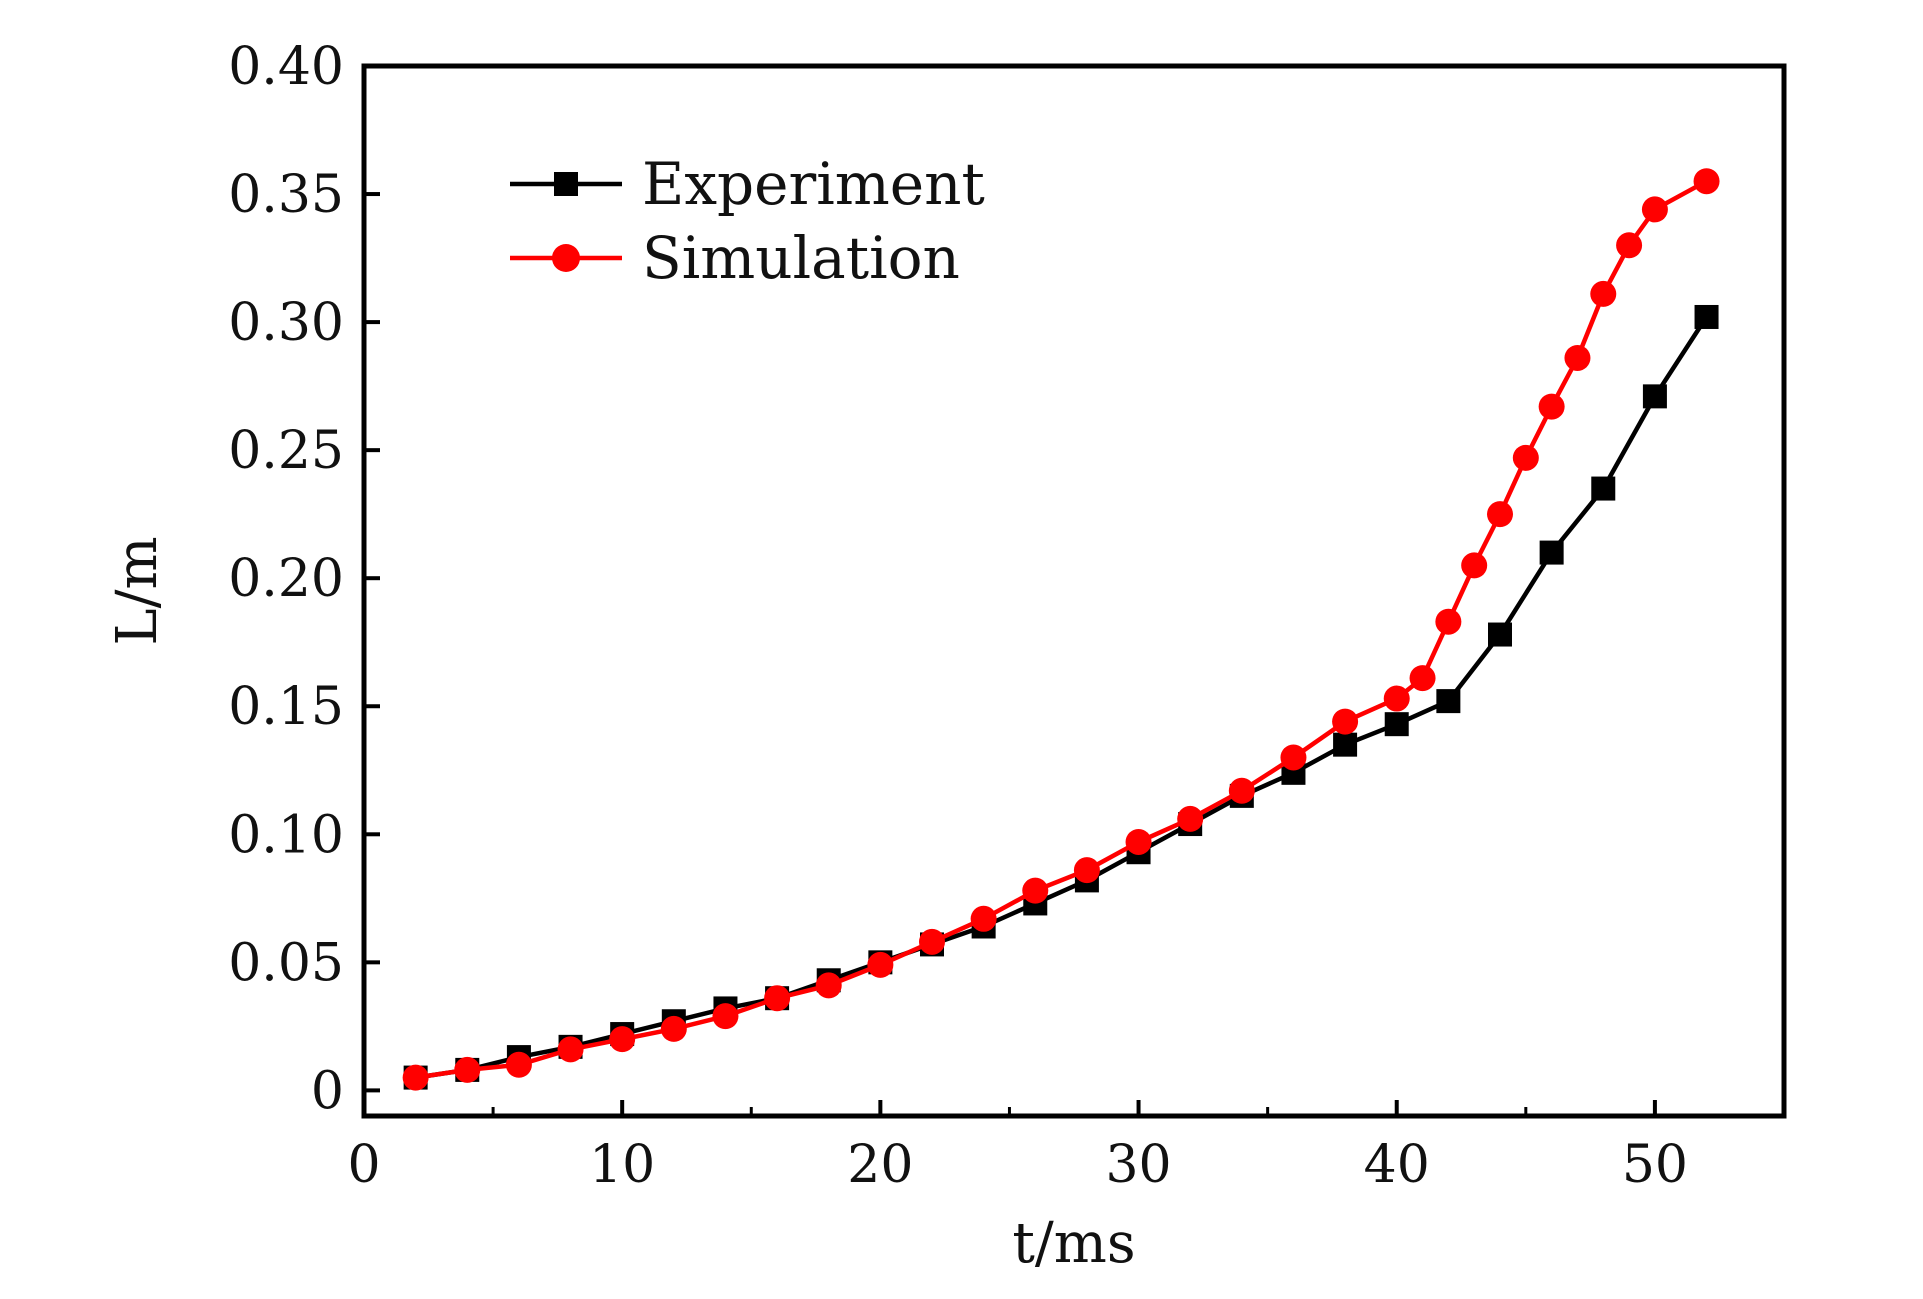 The image size is (1923, 1299). I want to click on y-tick-label: 0.35, so click(286, 195).